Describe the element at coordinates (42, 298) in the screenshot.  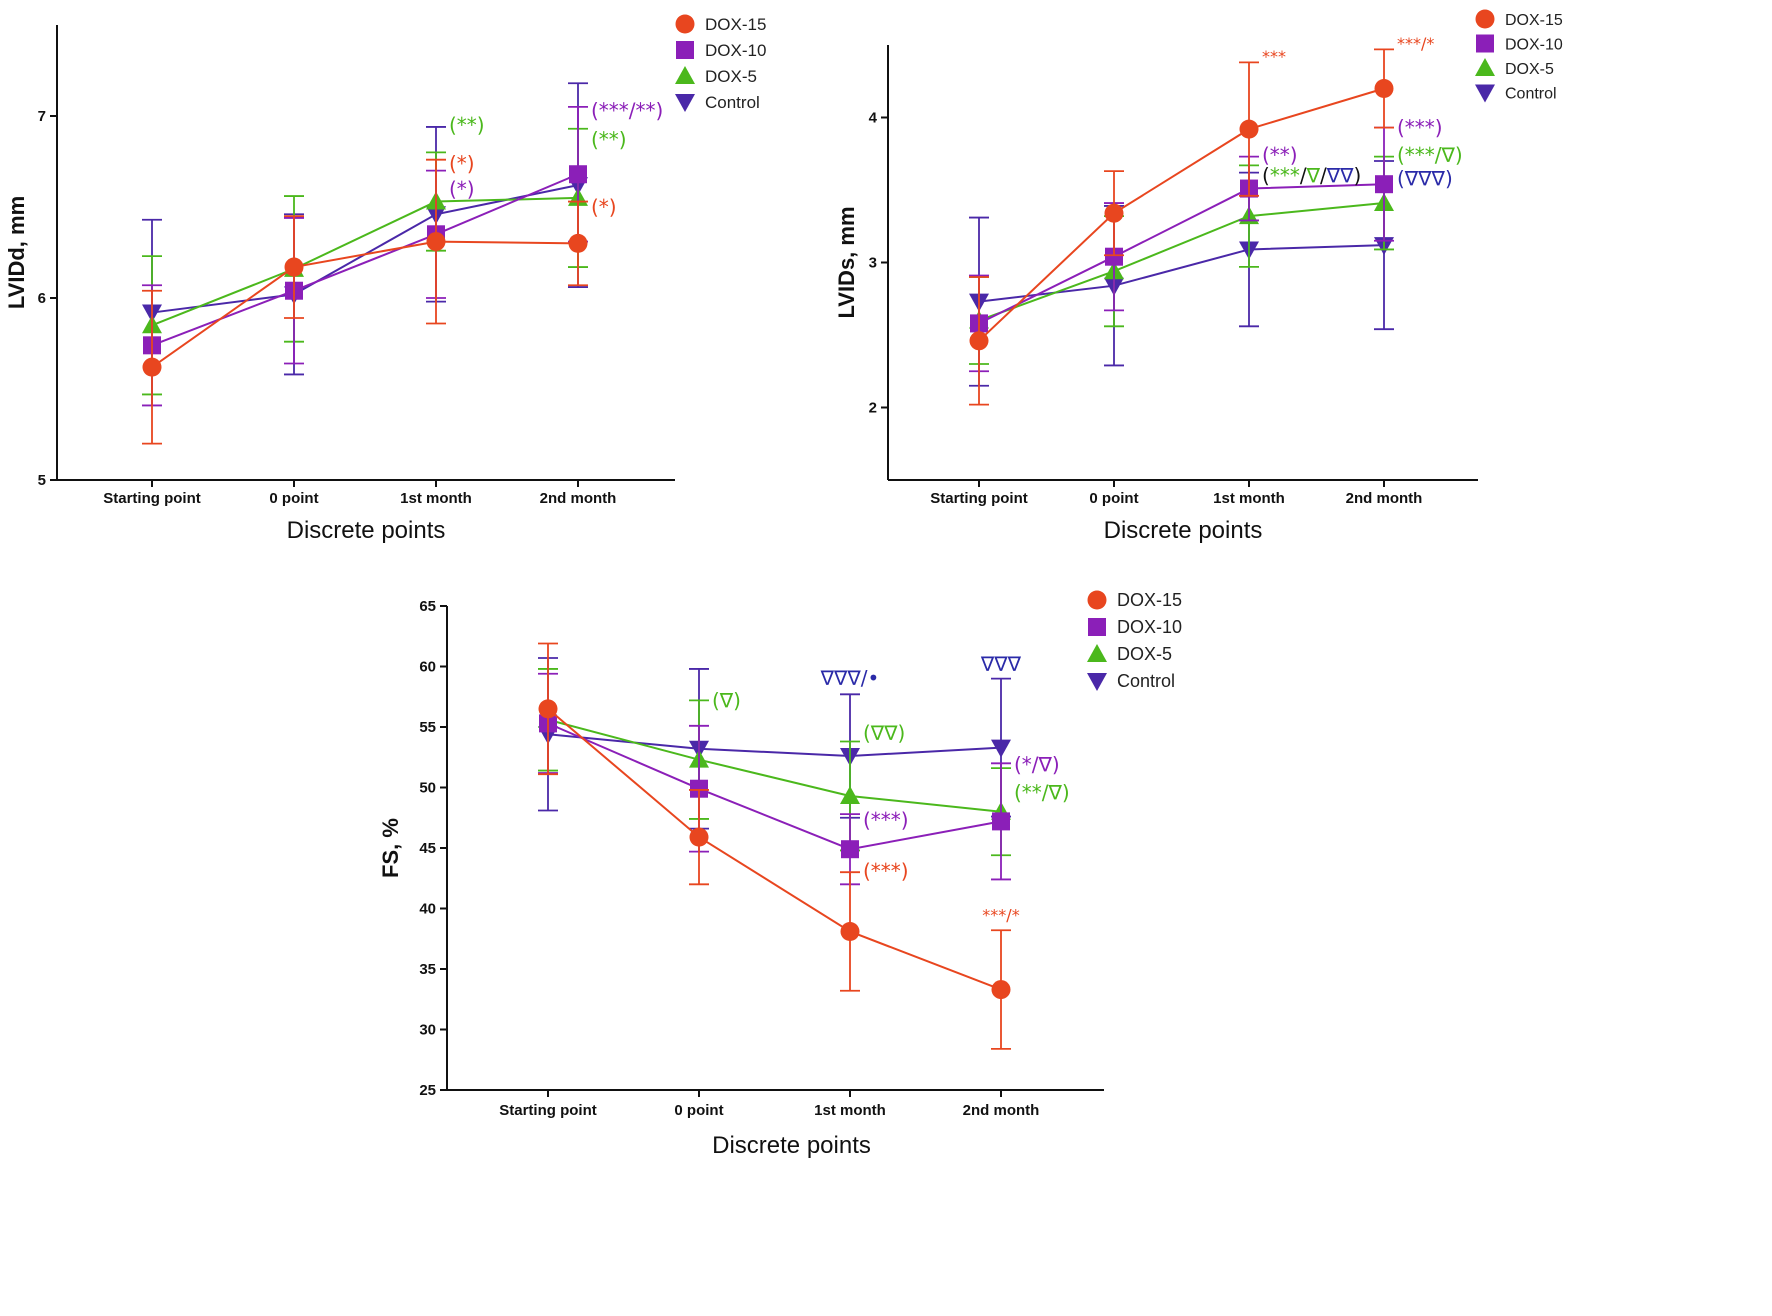
I see `y-tick-label: 6` at that location.